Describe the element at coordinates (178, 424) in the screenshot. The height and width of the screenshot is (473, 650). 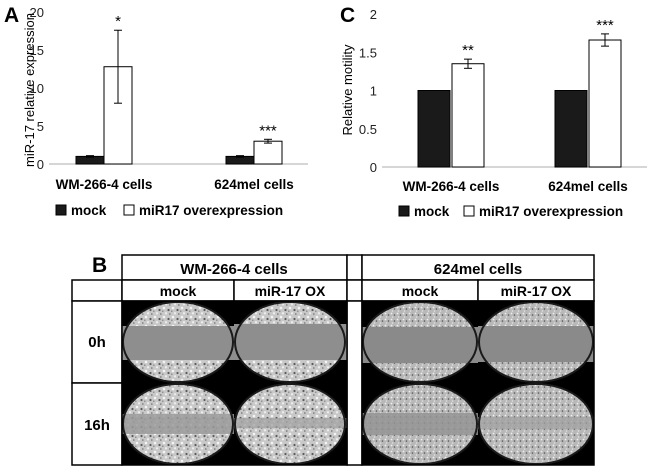
I see `micrograph-16h-wm266-mock` at that location.